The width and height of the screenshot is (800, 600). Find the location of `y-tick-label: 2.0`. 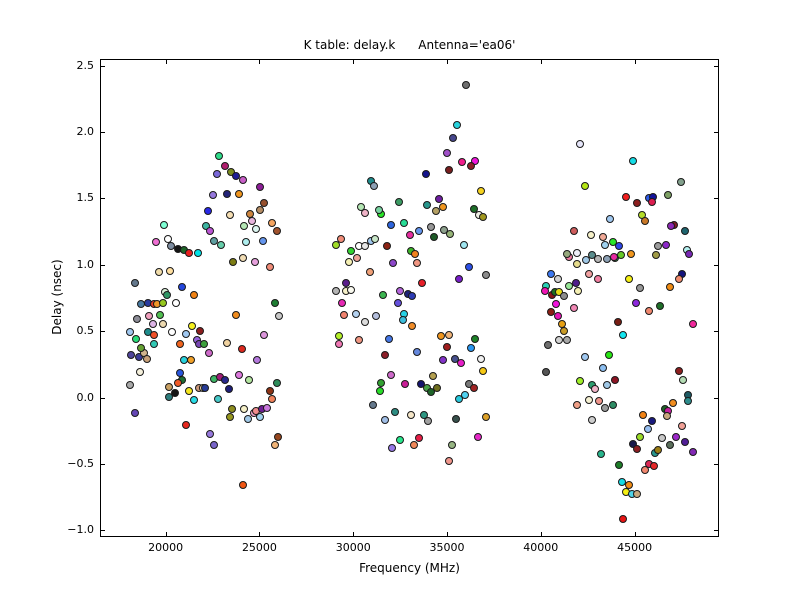

y-tick-label: 2.0 is located at coordinates (85, 132).